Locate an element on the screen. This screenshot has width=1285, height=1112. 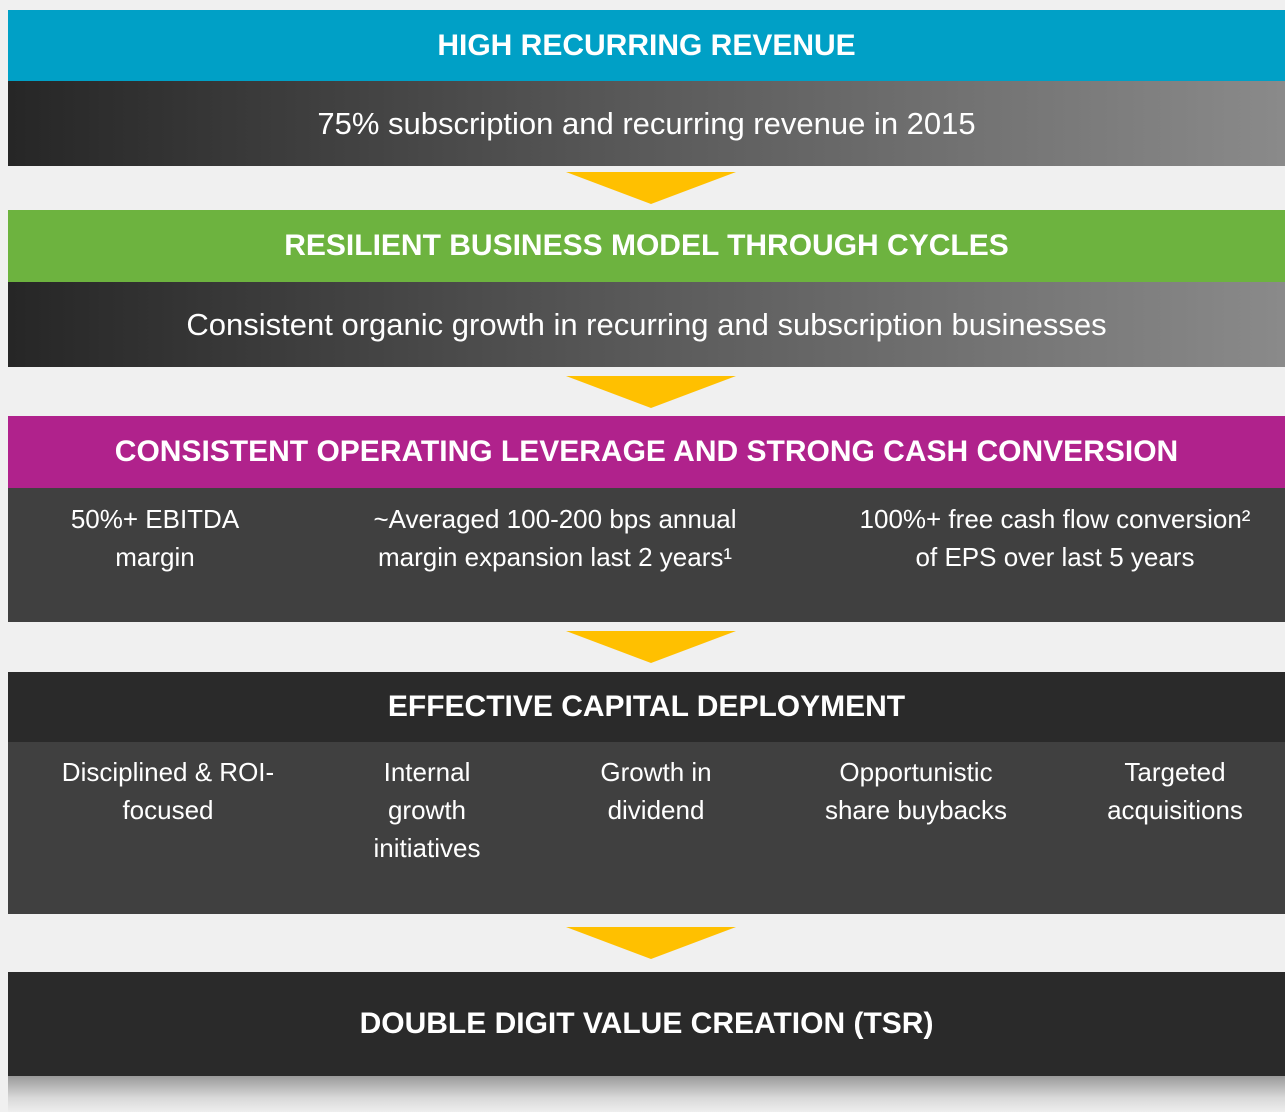
item-line: 50%+ EBITDA is located at coordinates (155, 519).